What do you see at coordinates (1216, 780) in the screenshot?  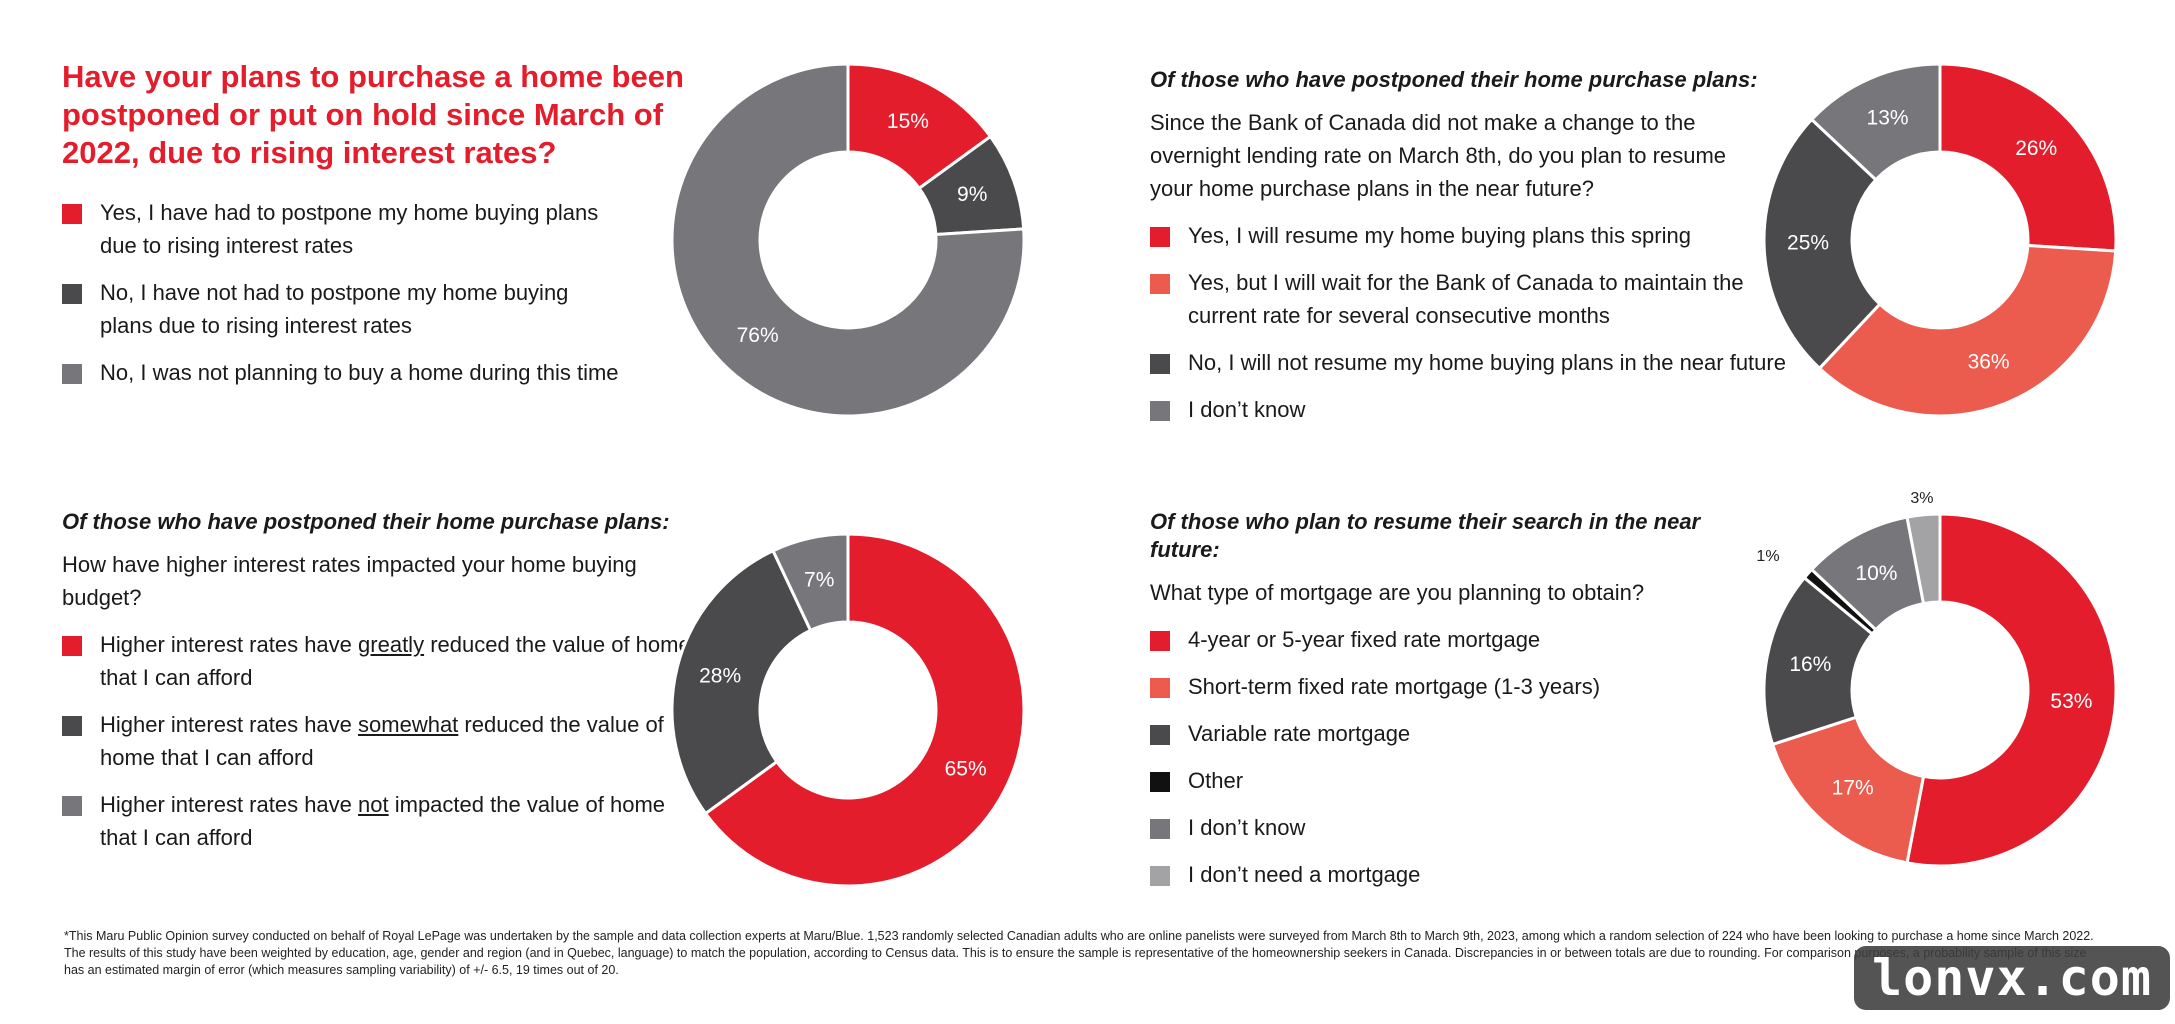 I see `legend-label: Other` at bounding box center [1216, 780].